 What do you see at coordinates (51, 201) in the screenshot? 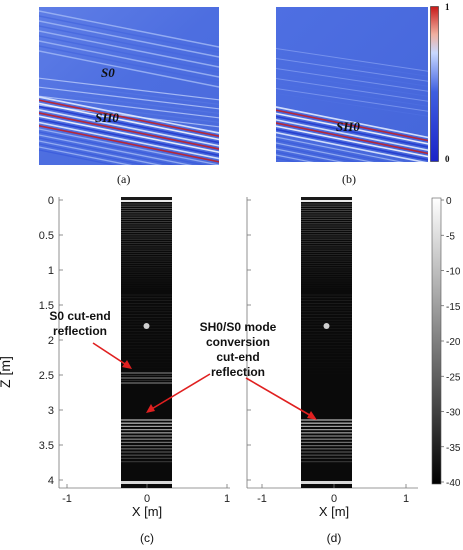
I see `y-tick-label: 0` at bounding box center [51, 201].